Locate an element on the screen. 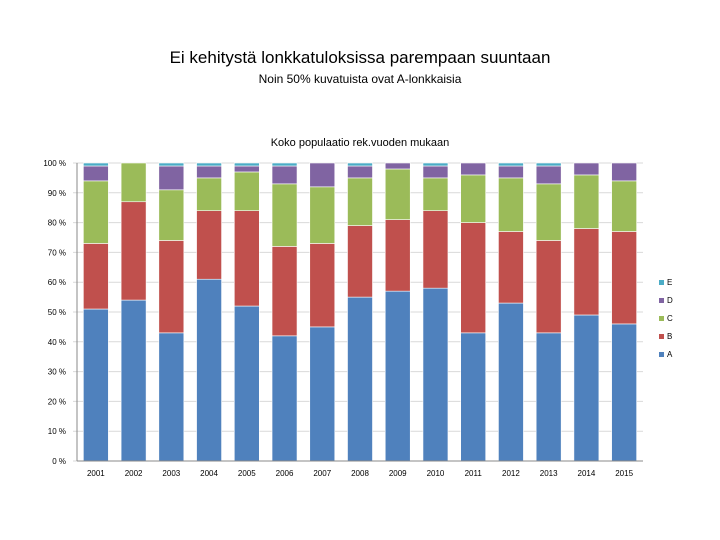  x-tick-label: 2001 is located at coordinates (96, 473).